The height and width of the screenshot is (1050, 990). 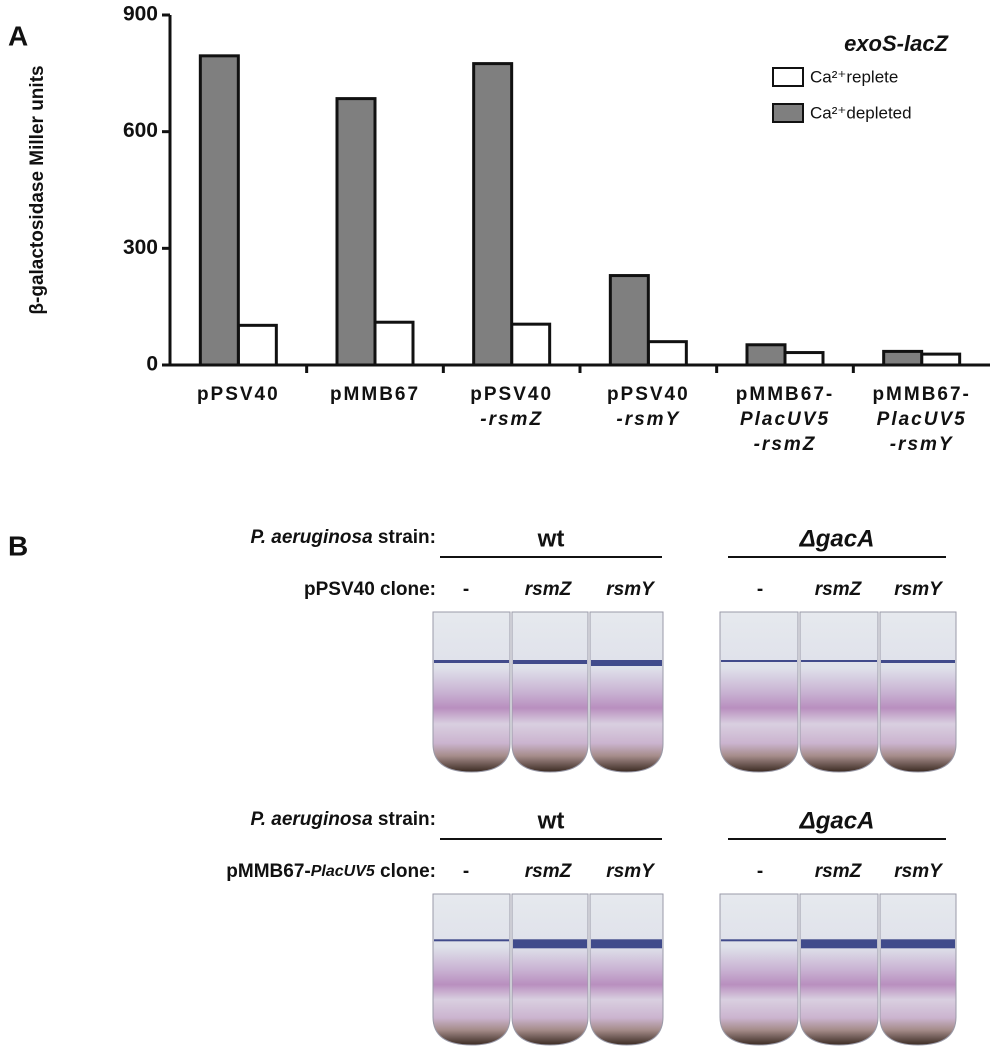 I want to click on legend-title: exoS-lacZ, so click(x=896, y=43).